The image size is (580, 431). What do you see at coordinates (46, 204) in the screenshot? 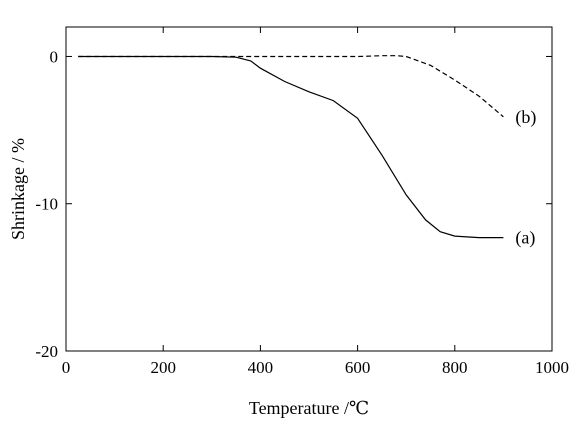
I see `y-tick-label: -10` at bounding box center [46, 204].